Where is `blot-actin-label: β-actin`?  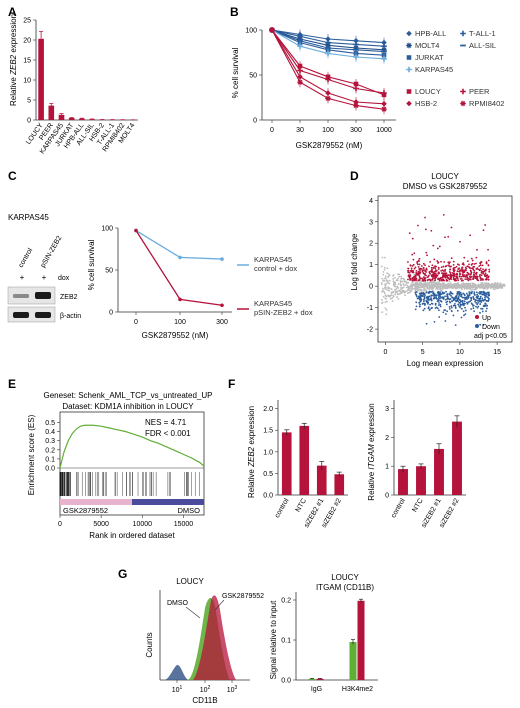 blot-actin-label: β-actin is located at coordinates (70, 316).